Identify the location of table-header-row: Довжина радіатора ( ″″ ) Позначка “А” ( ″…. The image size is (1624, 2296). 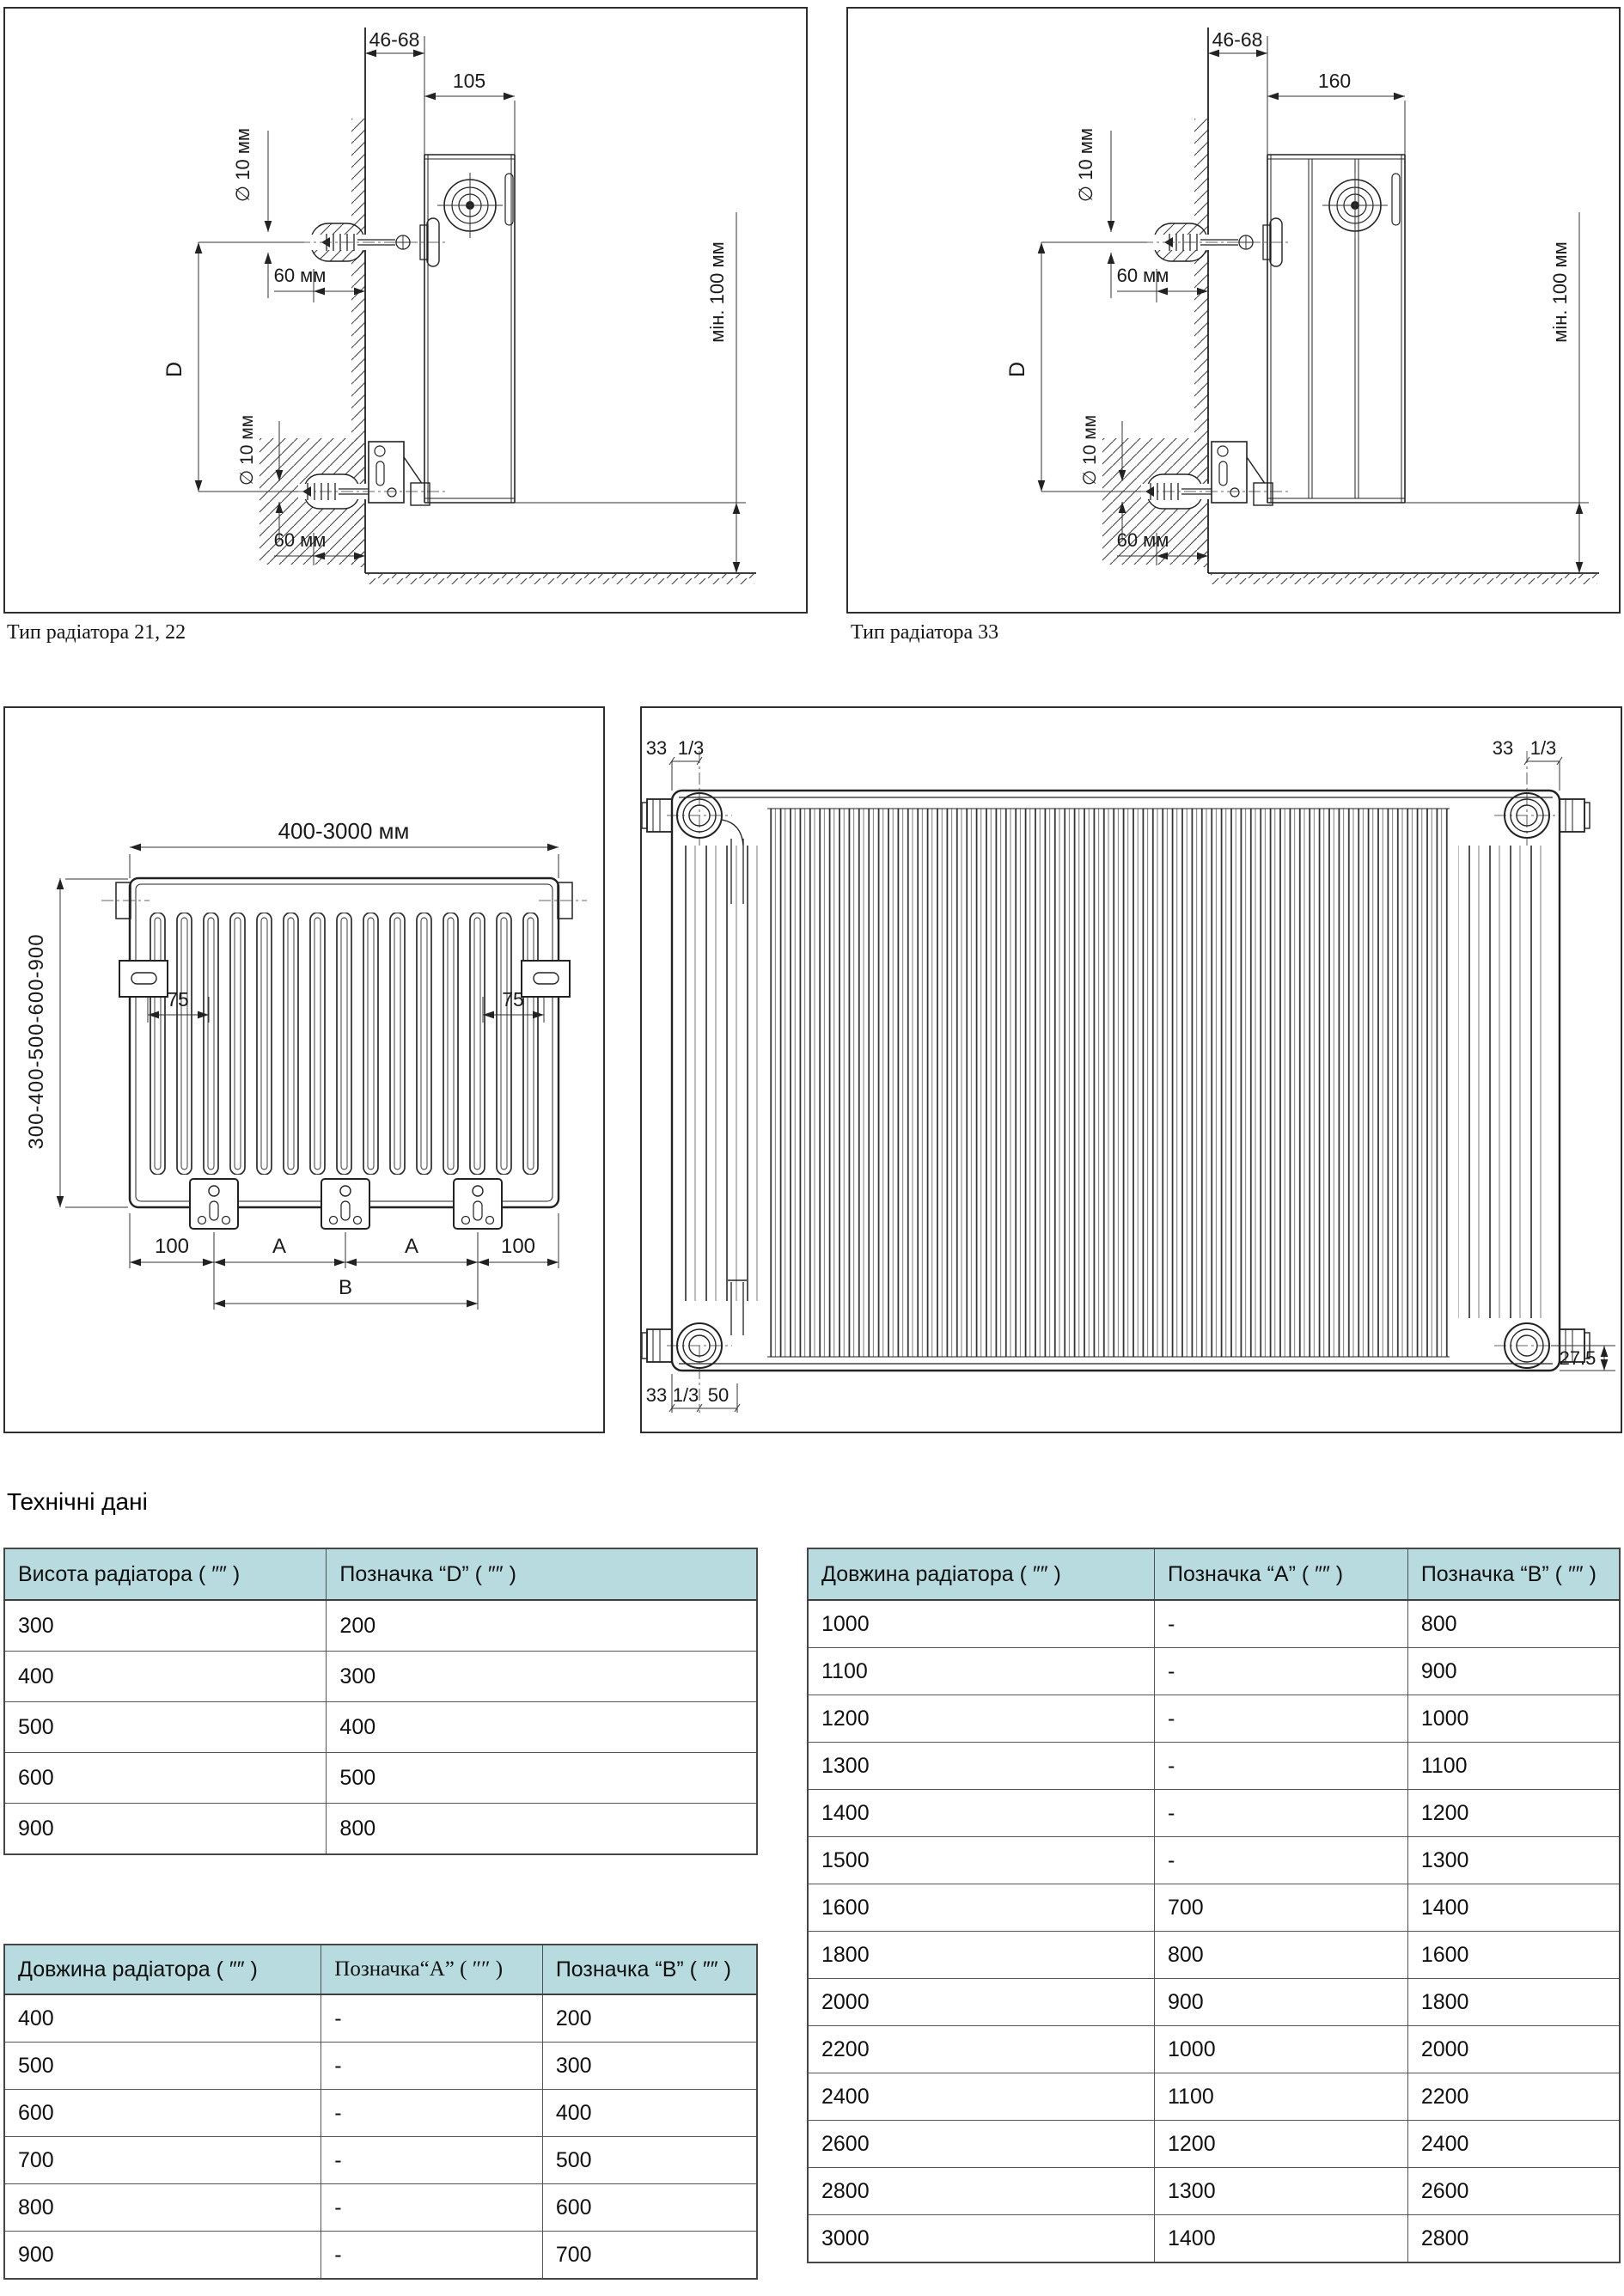
(1214, 1574).